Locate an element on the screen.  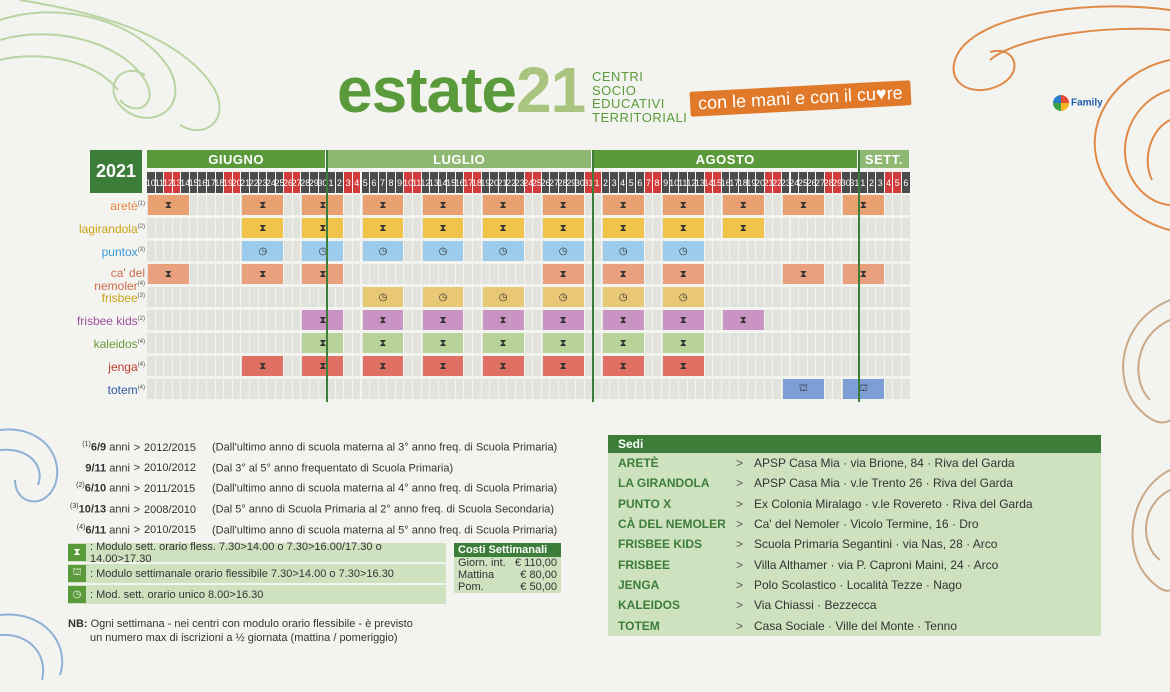
day-cell: 17 is located at coordinates (468, 182).